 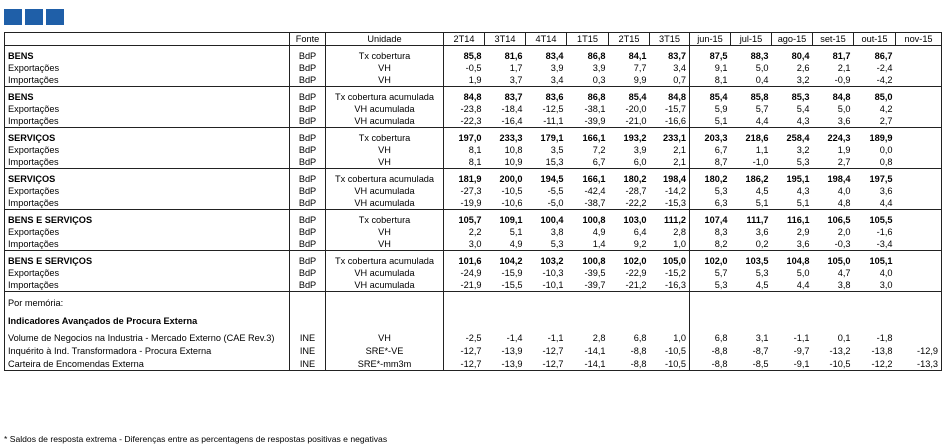 What do you see at coordinates (710, 337) in the screenshot?
I see `row-value: 6,8` at bounding box center [710, 337].